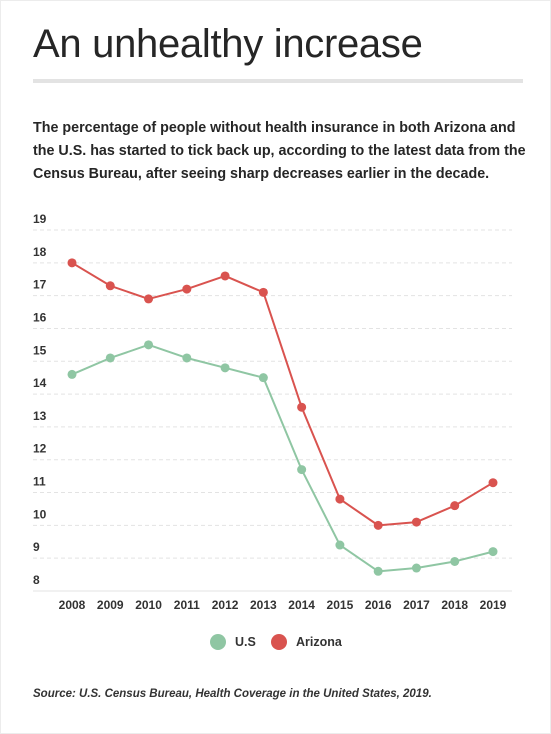 The image size is (551, 734). I want to click on data-point-arizona-2009, so click(110, 286).